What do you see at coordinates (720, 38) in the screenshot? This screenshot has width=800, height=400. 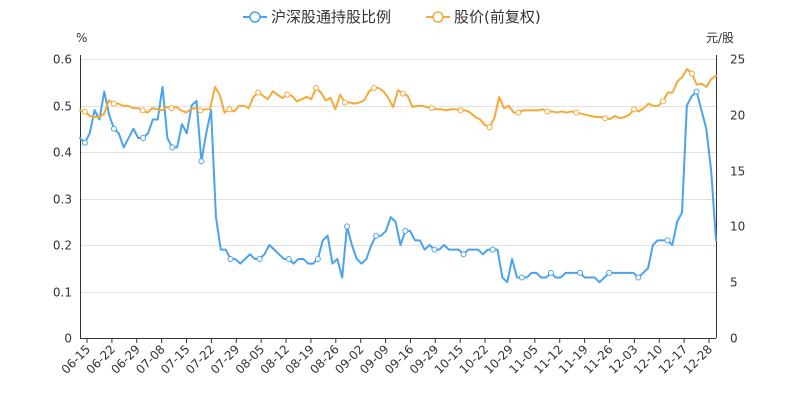 I see `right-axis-unit: 元/股` at bounding box center [720, 38].